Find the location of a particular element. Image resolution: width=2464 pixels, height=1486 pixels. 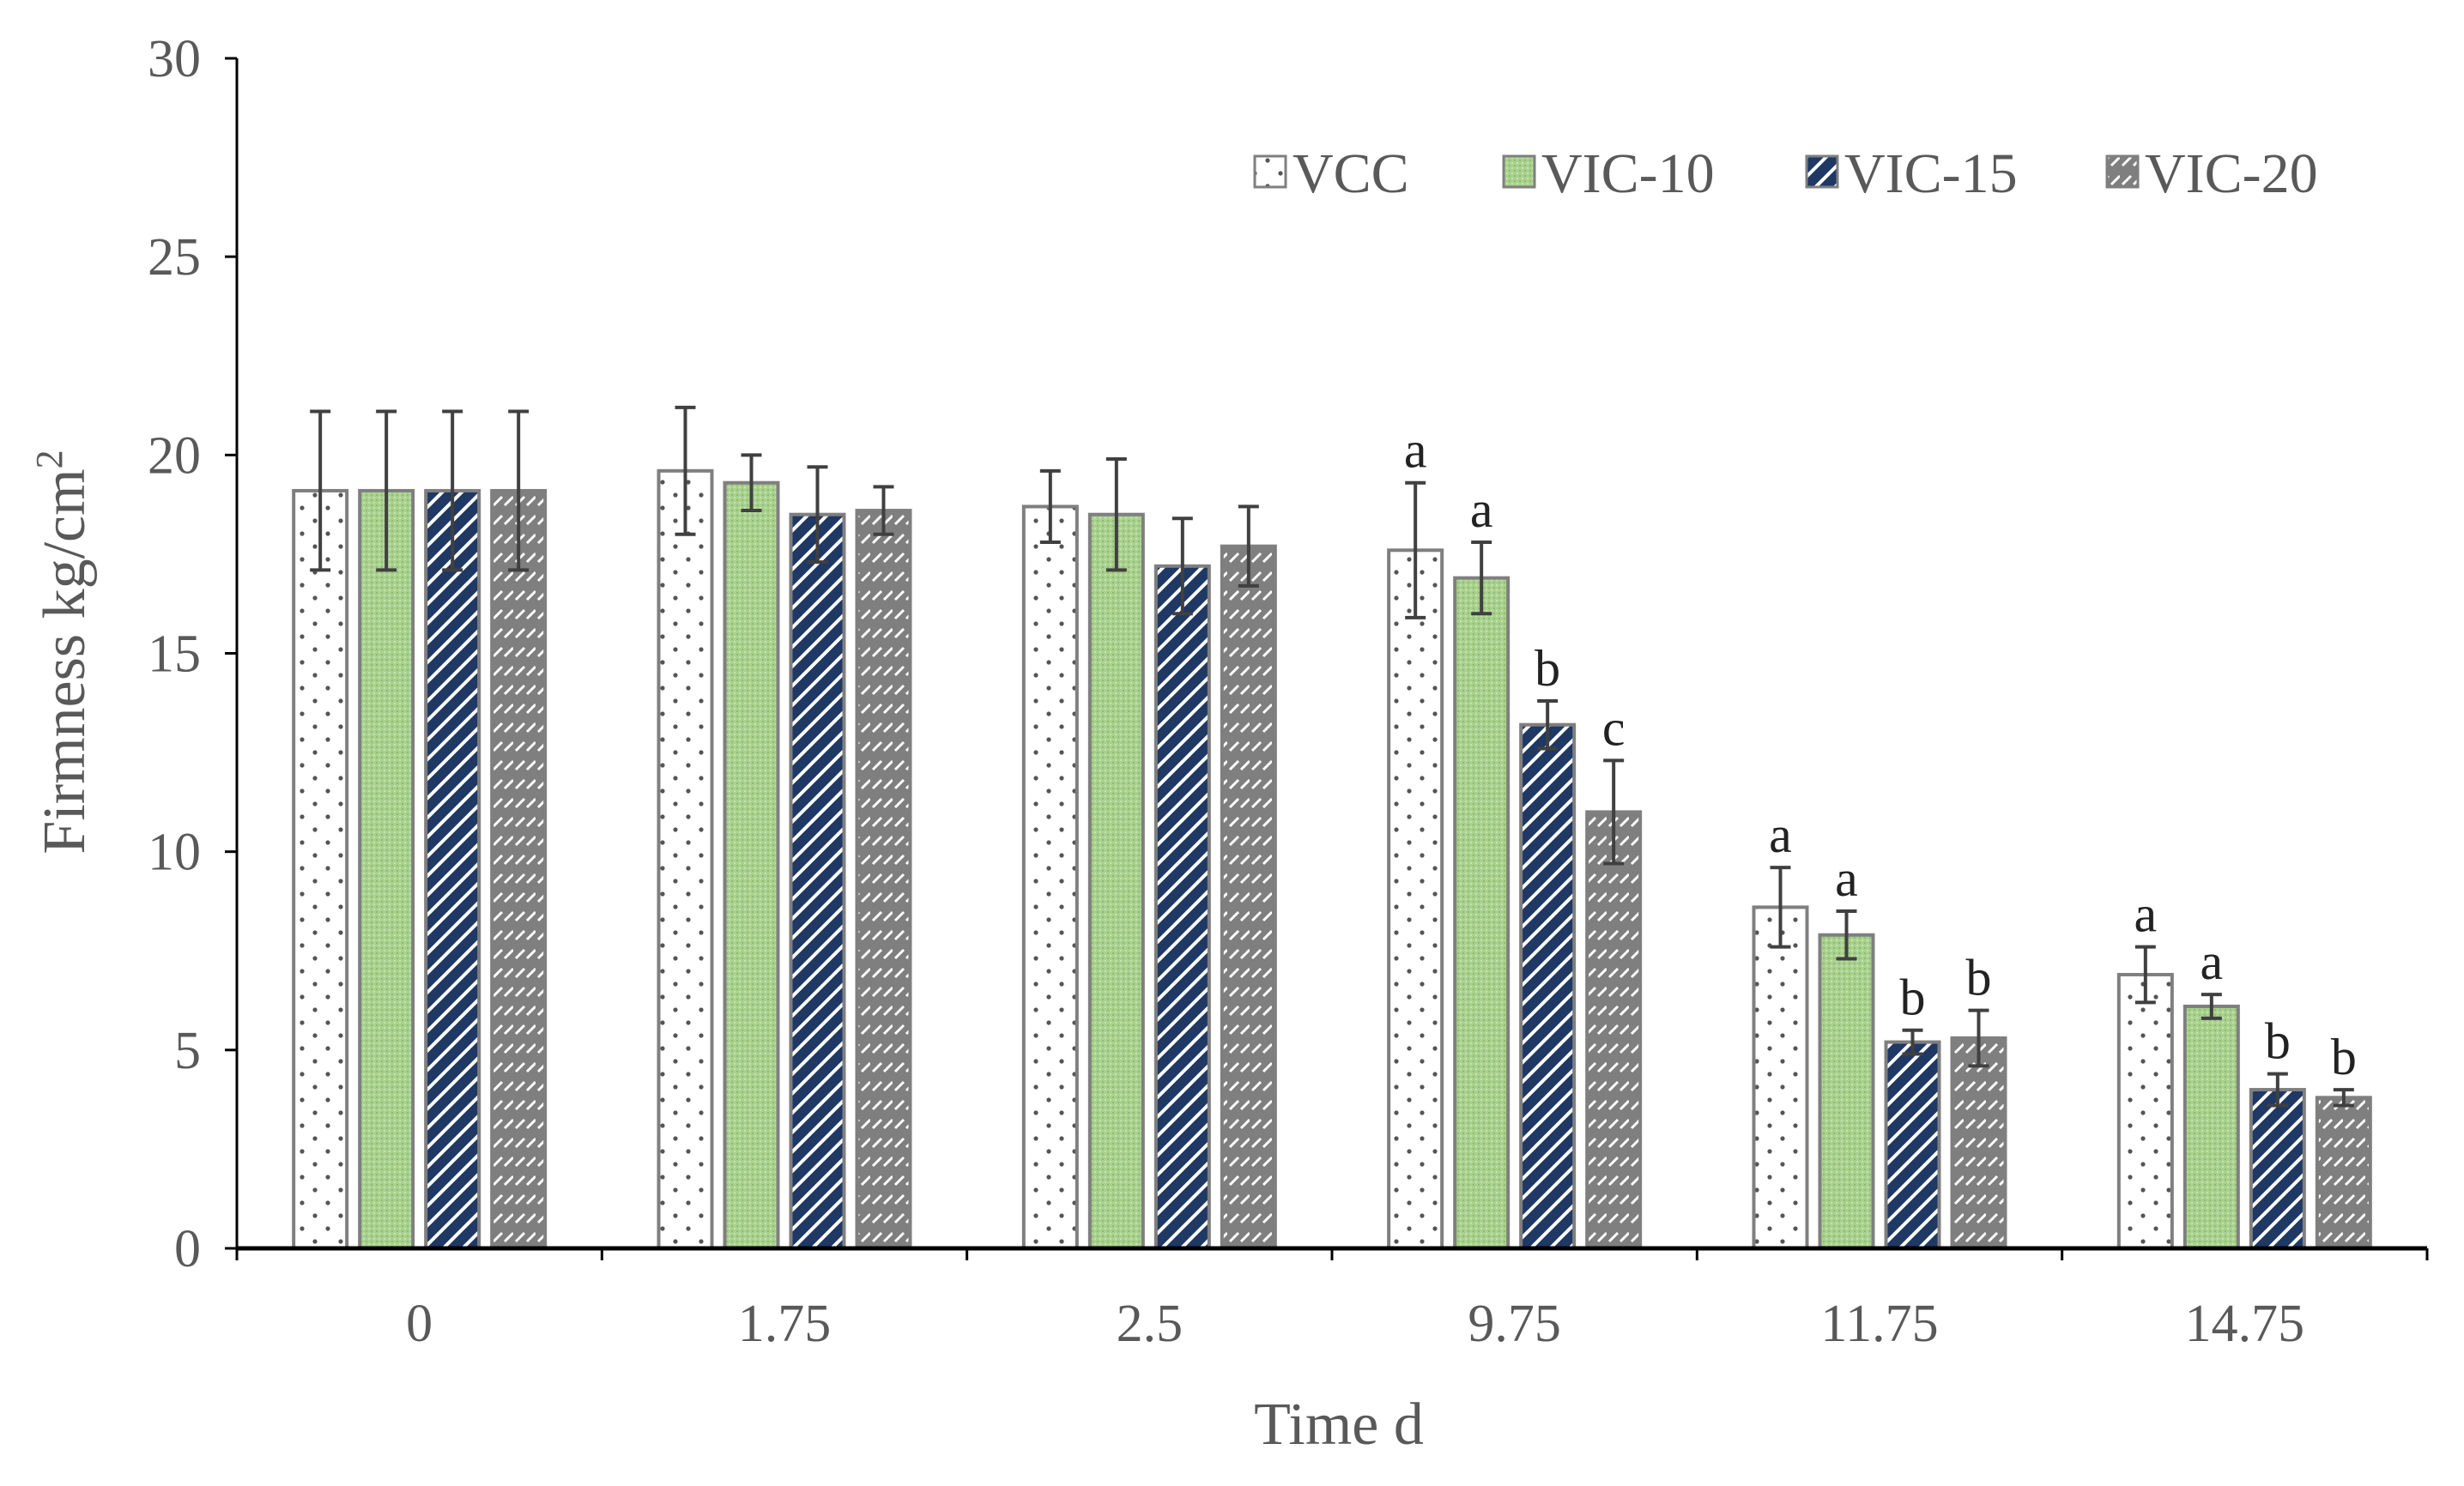

bar-vic-10-14.75 is located at coordinates (2211, 1127).